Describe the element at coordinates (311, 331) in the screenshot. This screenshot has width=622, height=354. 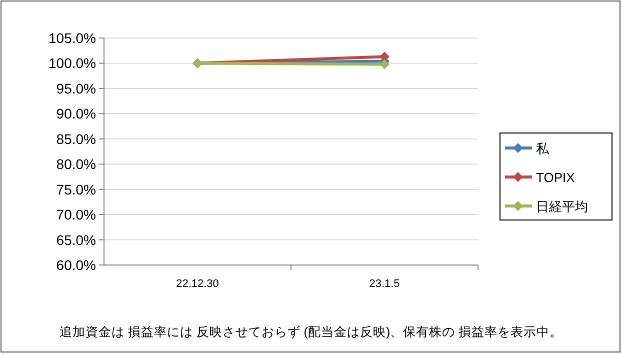
I see `text: 追加資金は 損益率には 反映させておらず (配当金は反映)、保有株の 損益率を表示中。` at that location.